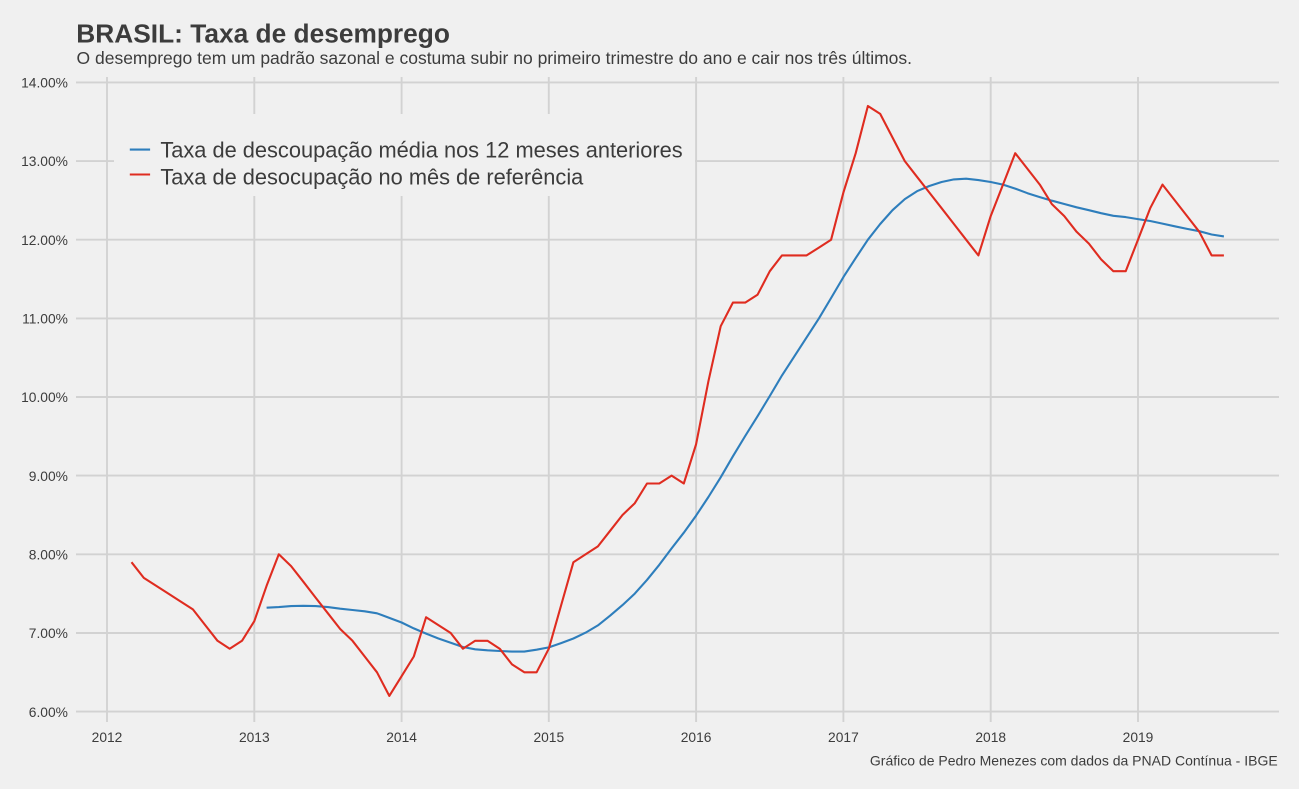  What do you see at coordinates (48, 633) in the screenshot?
I see `svg-text: 7.00%` at bounding box center [48, 633].